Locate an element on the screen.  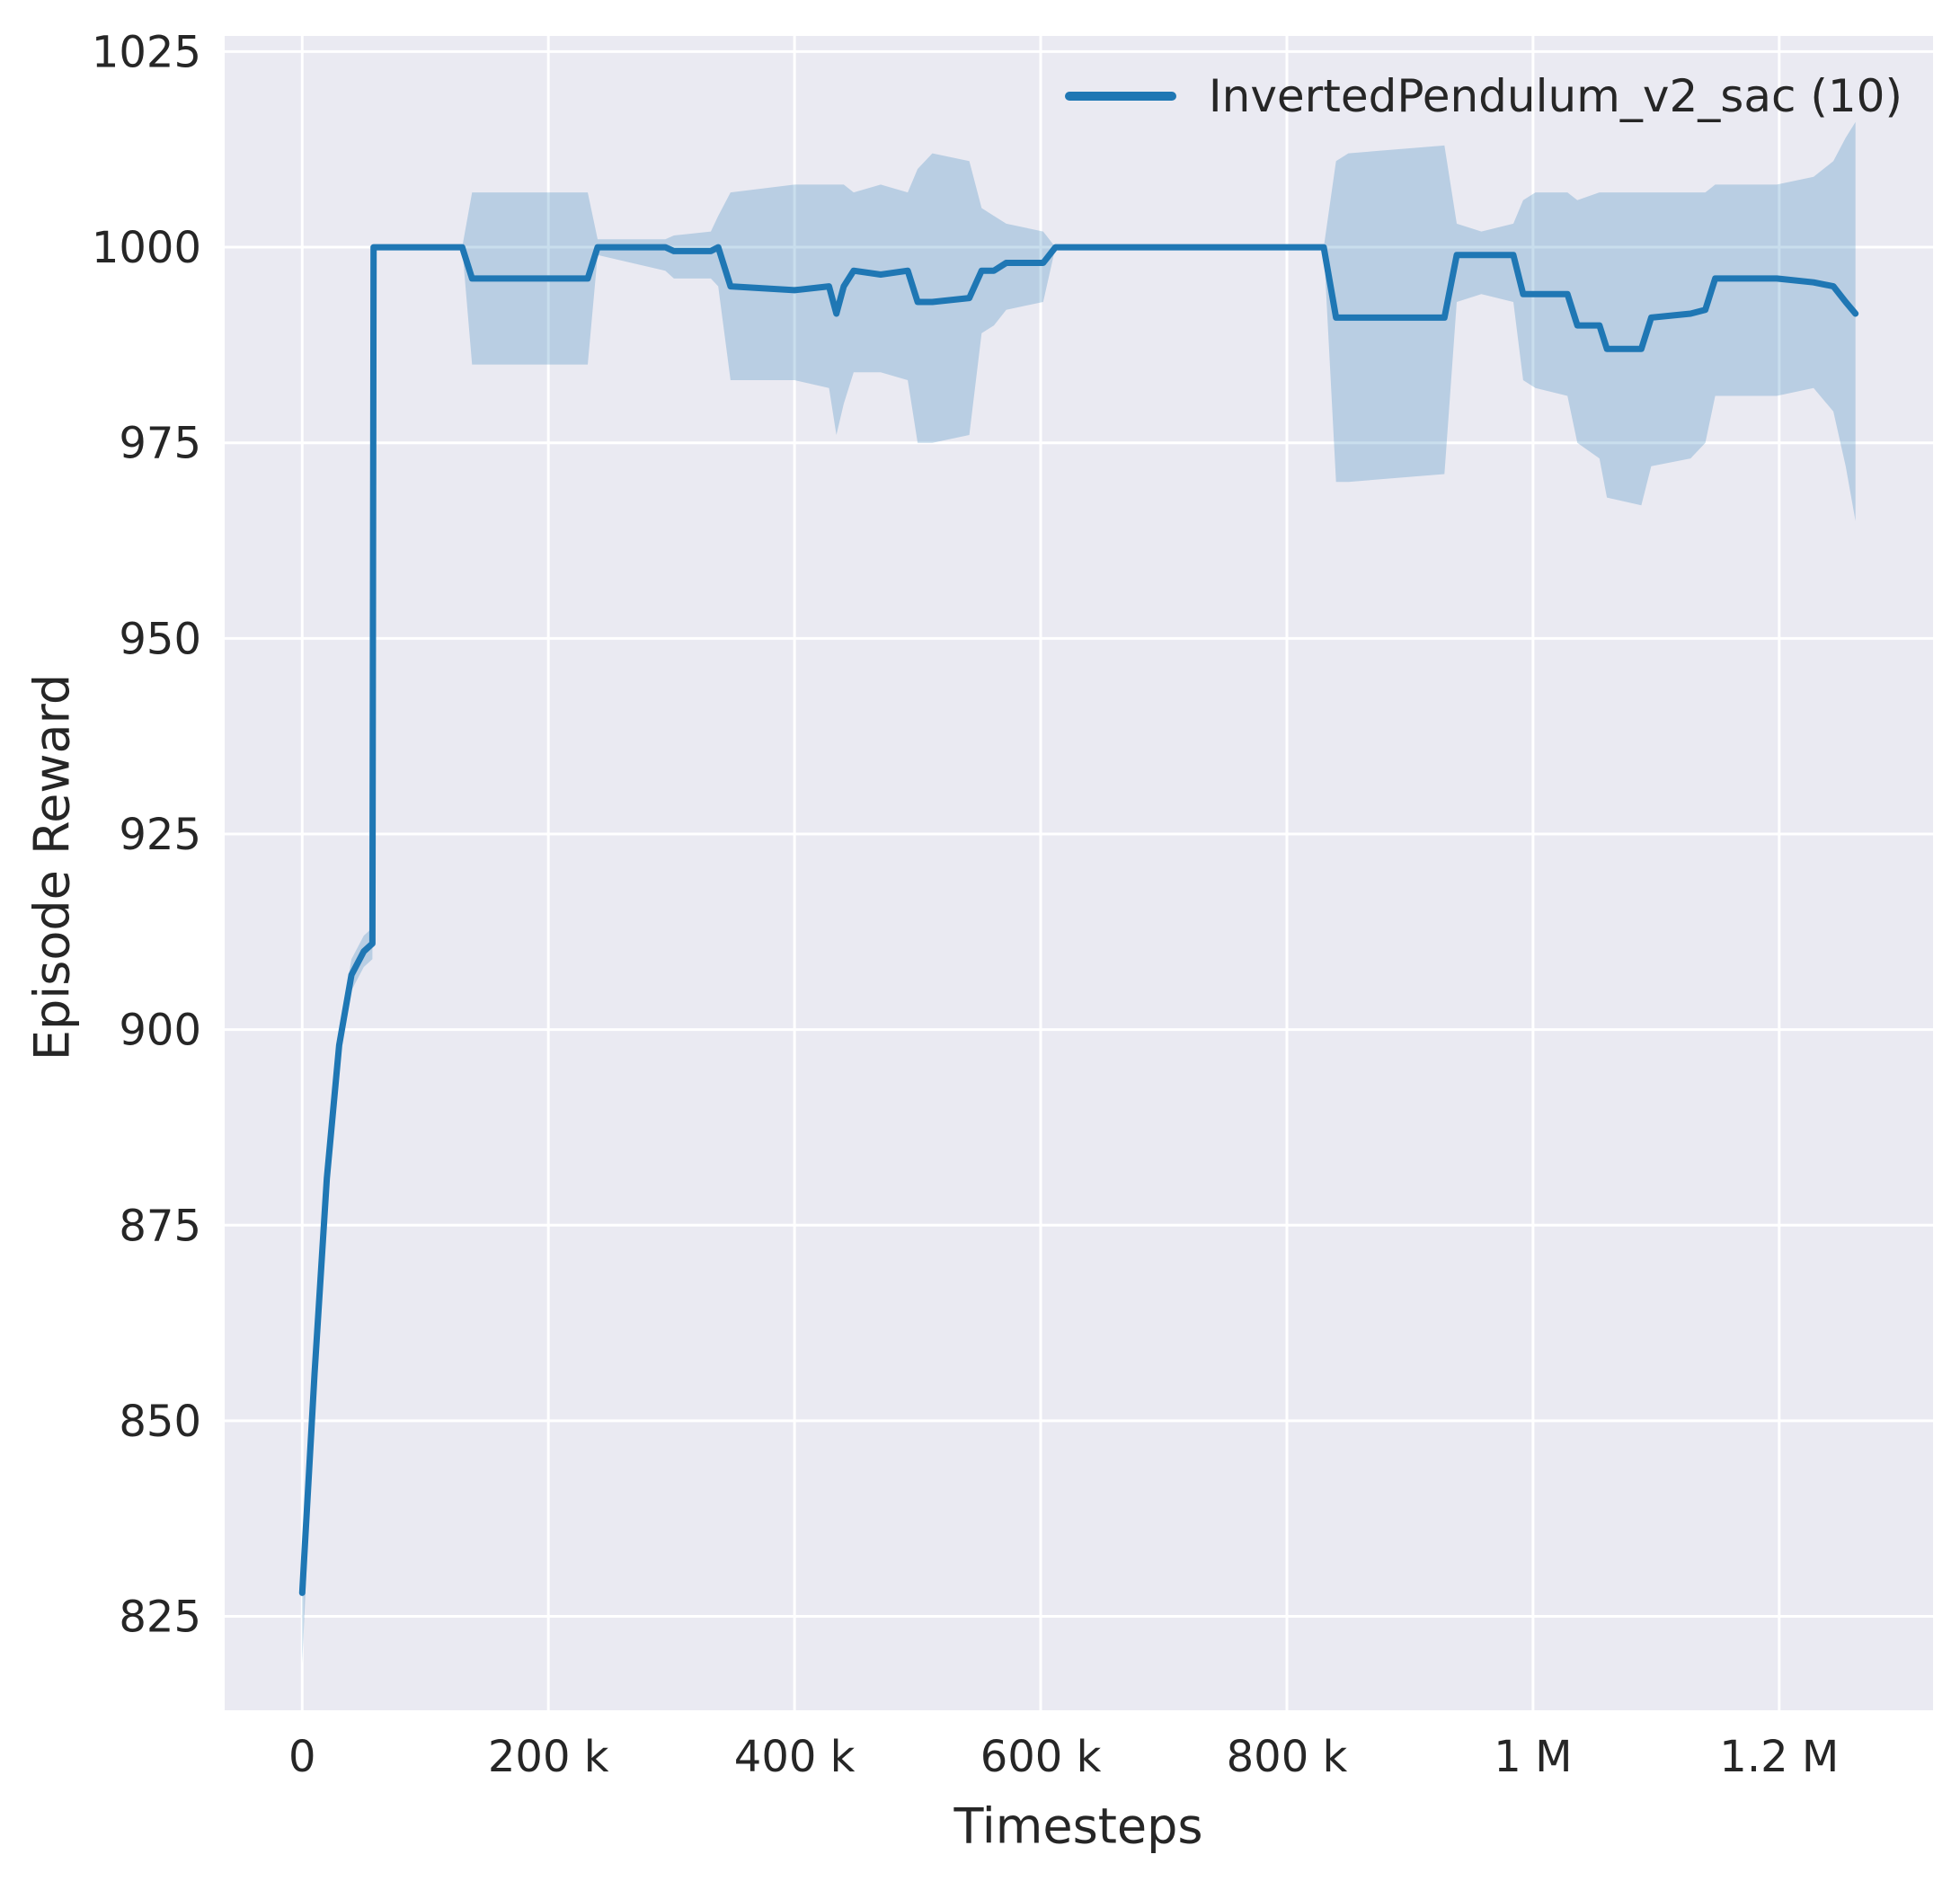
y-tick-label: 1000 is located at coordinates (147, 248).